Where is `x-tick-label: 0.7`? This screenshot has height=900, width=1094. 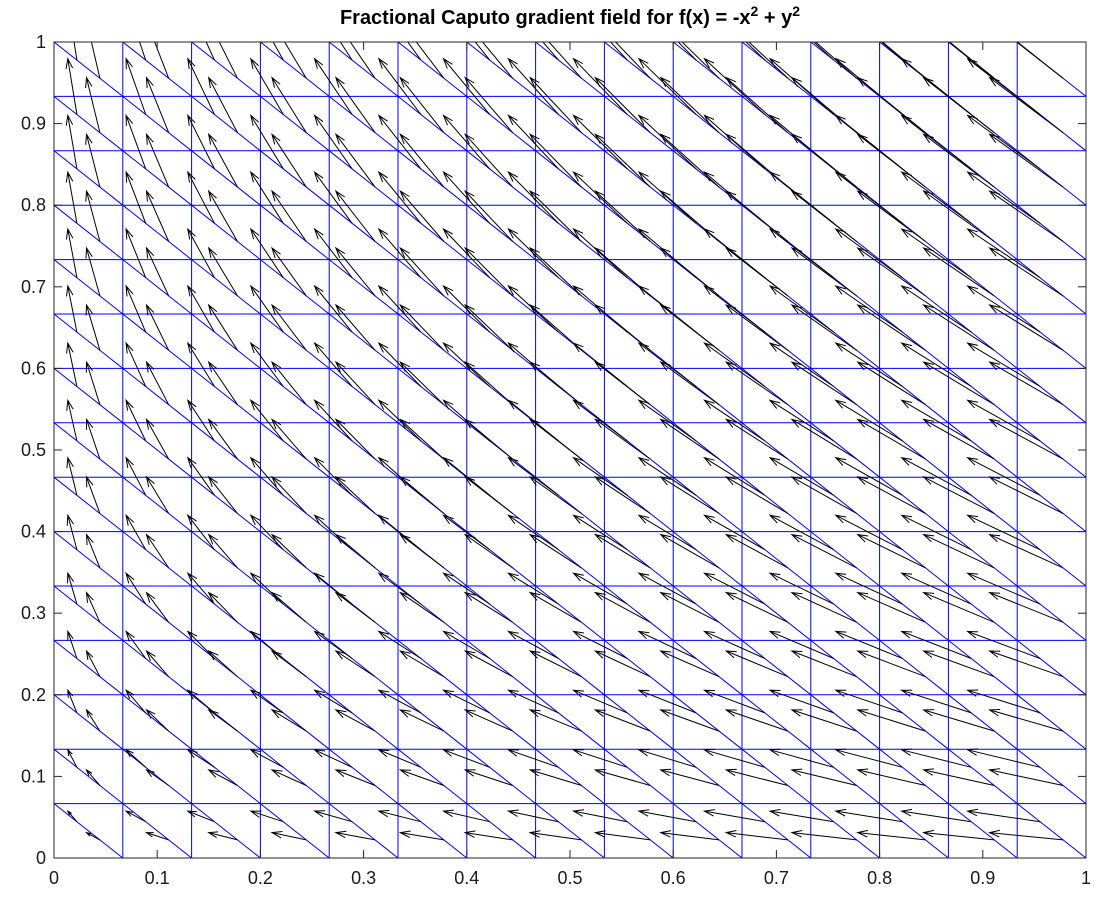 x-tick-label: 0.7 is located at coordinates (776, 878).